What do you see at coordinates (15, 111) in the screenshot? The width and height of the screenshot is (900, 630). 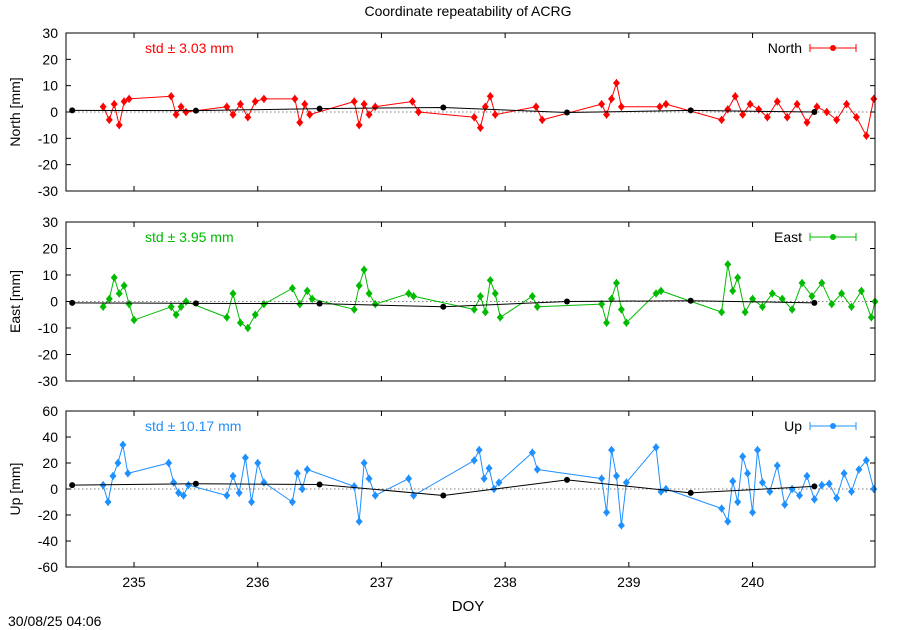 I see `y-axis-label: North [mm]` at bounding box center [15, 111].